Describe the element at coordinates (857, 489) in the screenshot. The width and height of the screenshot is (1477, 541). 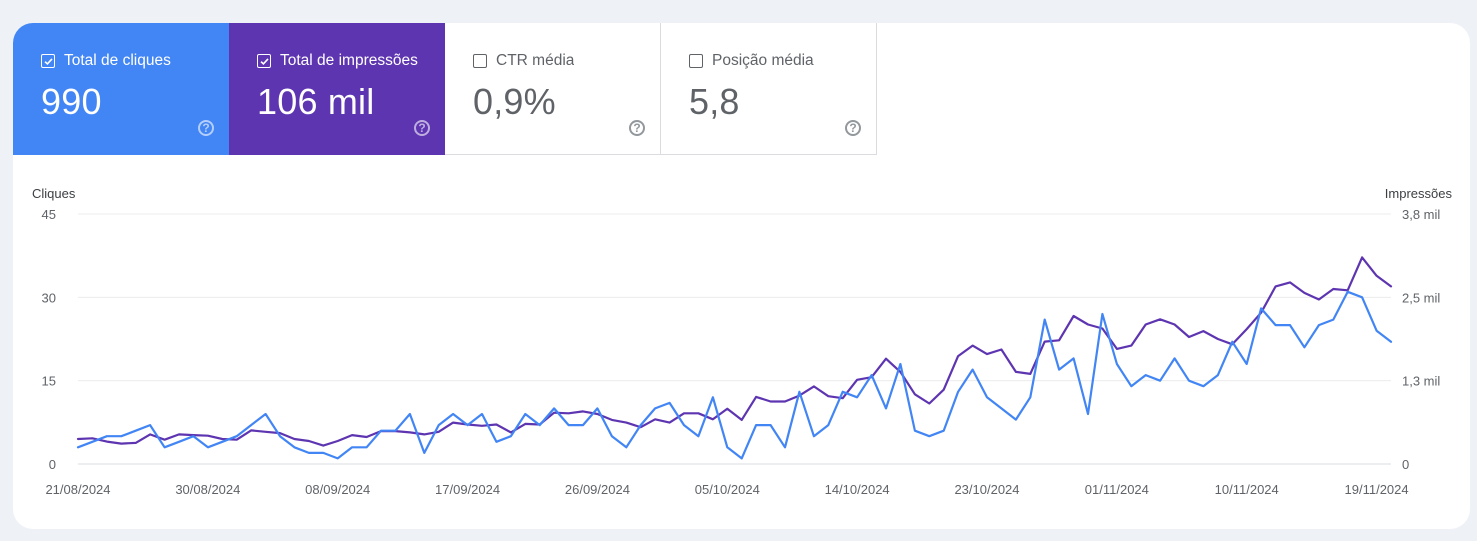
I see `x-tick-label: 14/10/2024` at that location.